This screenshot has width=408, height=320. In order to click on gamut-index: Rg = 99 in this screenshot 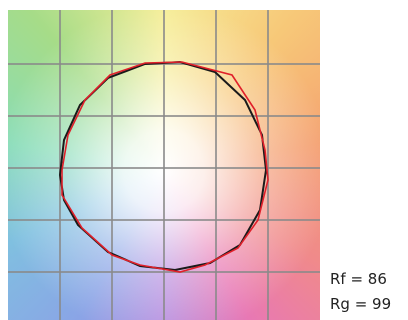, I will do `click(361, 304)`.